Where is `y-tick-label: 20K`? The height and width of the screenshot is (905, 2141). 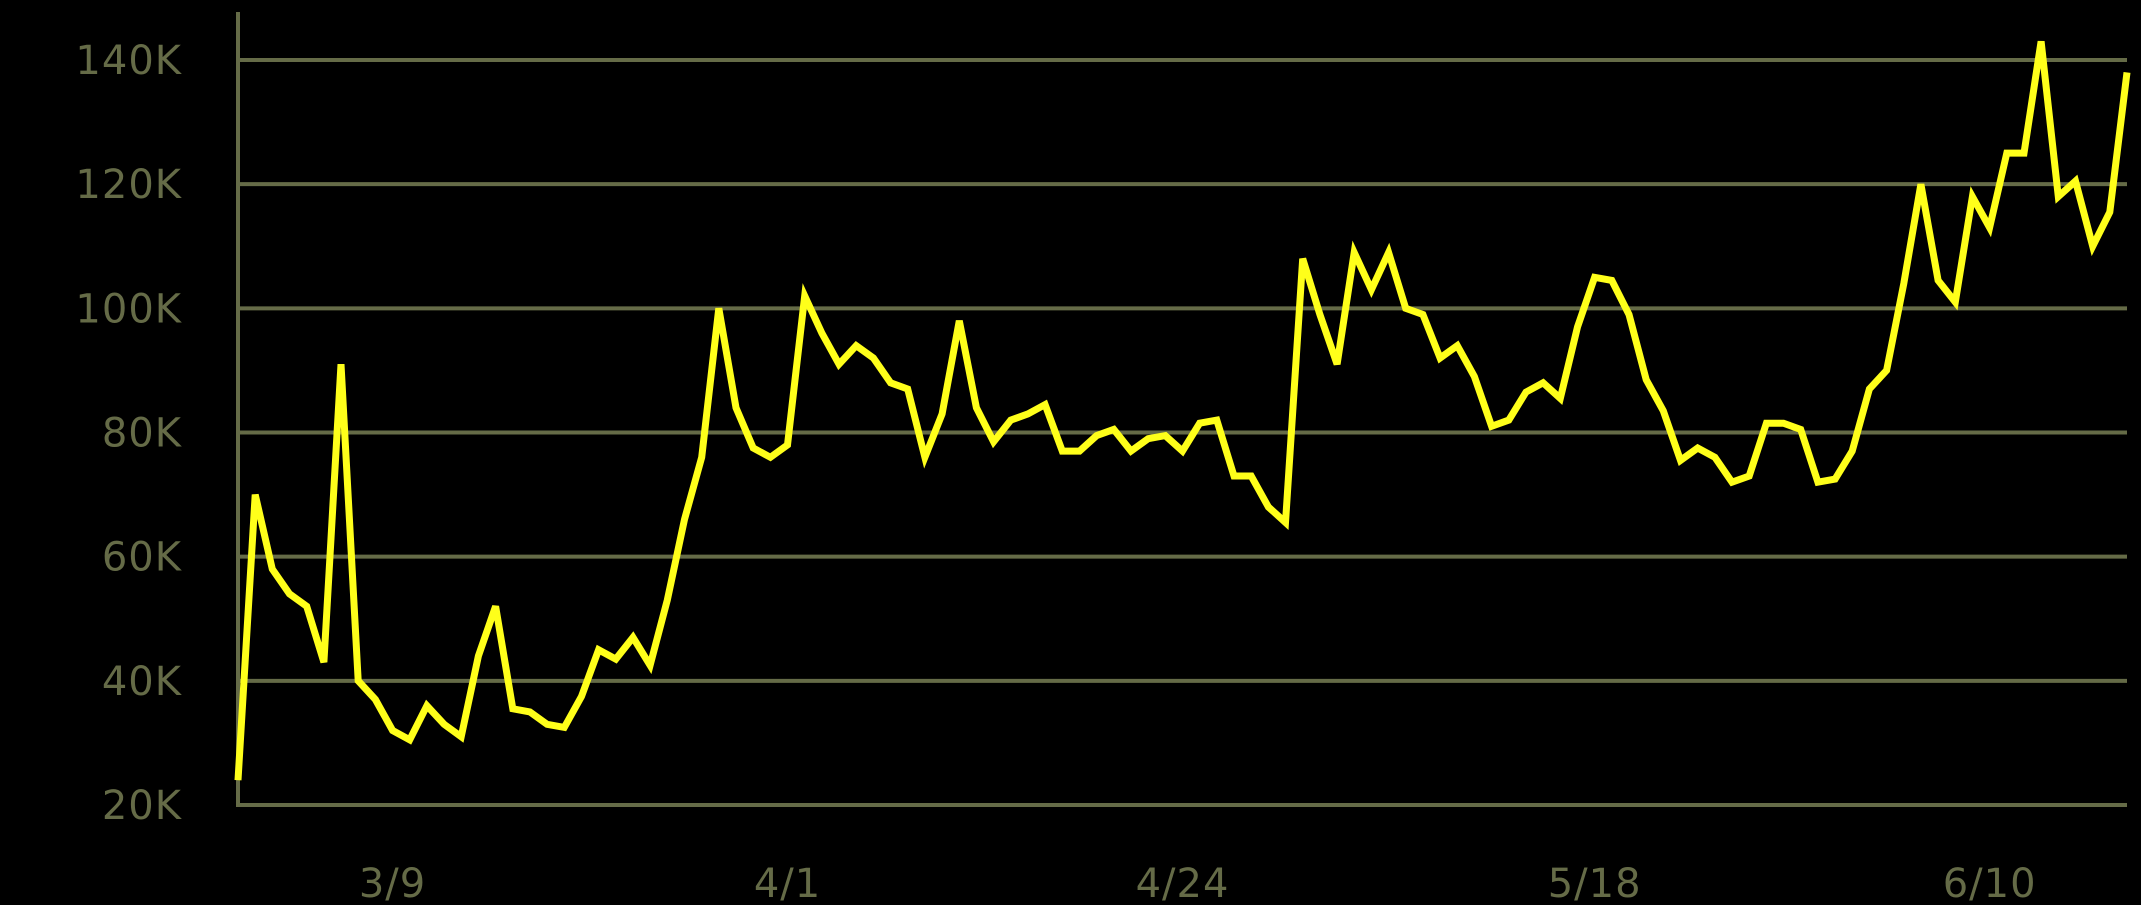
y-tick-label: 20K is located at coordinates (142, 806).